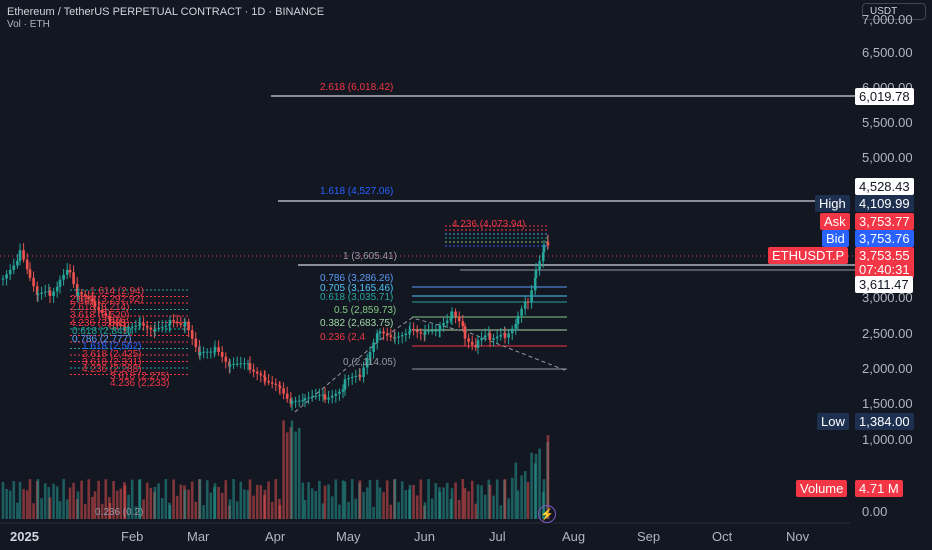 The height and width of the screenshot is (550, 932). Describe the element at coordinates (112, 346) in the screenshot. I see `fib-left-label: 1.618 (2,562)` at that location.